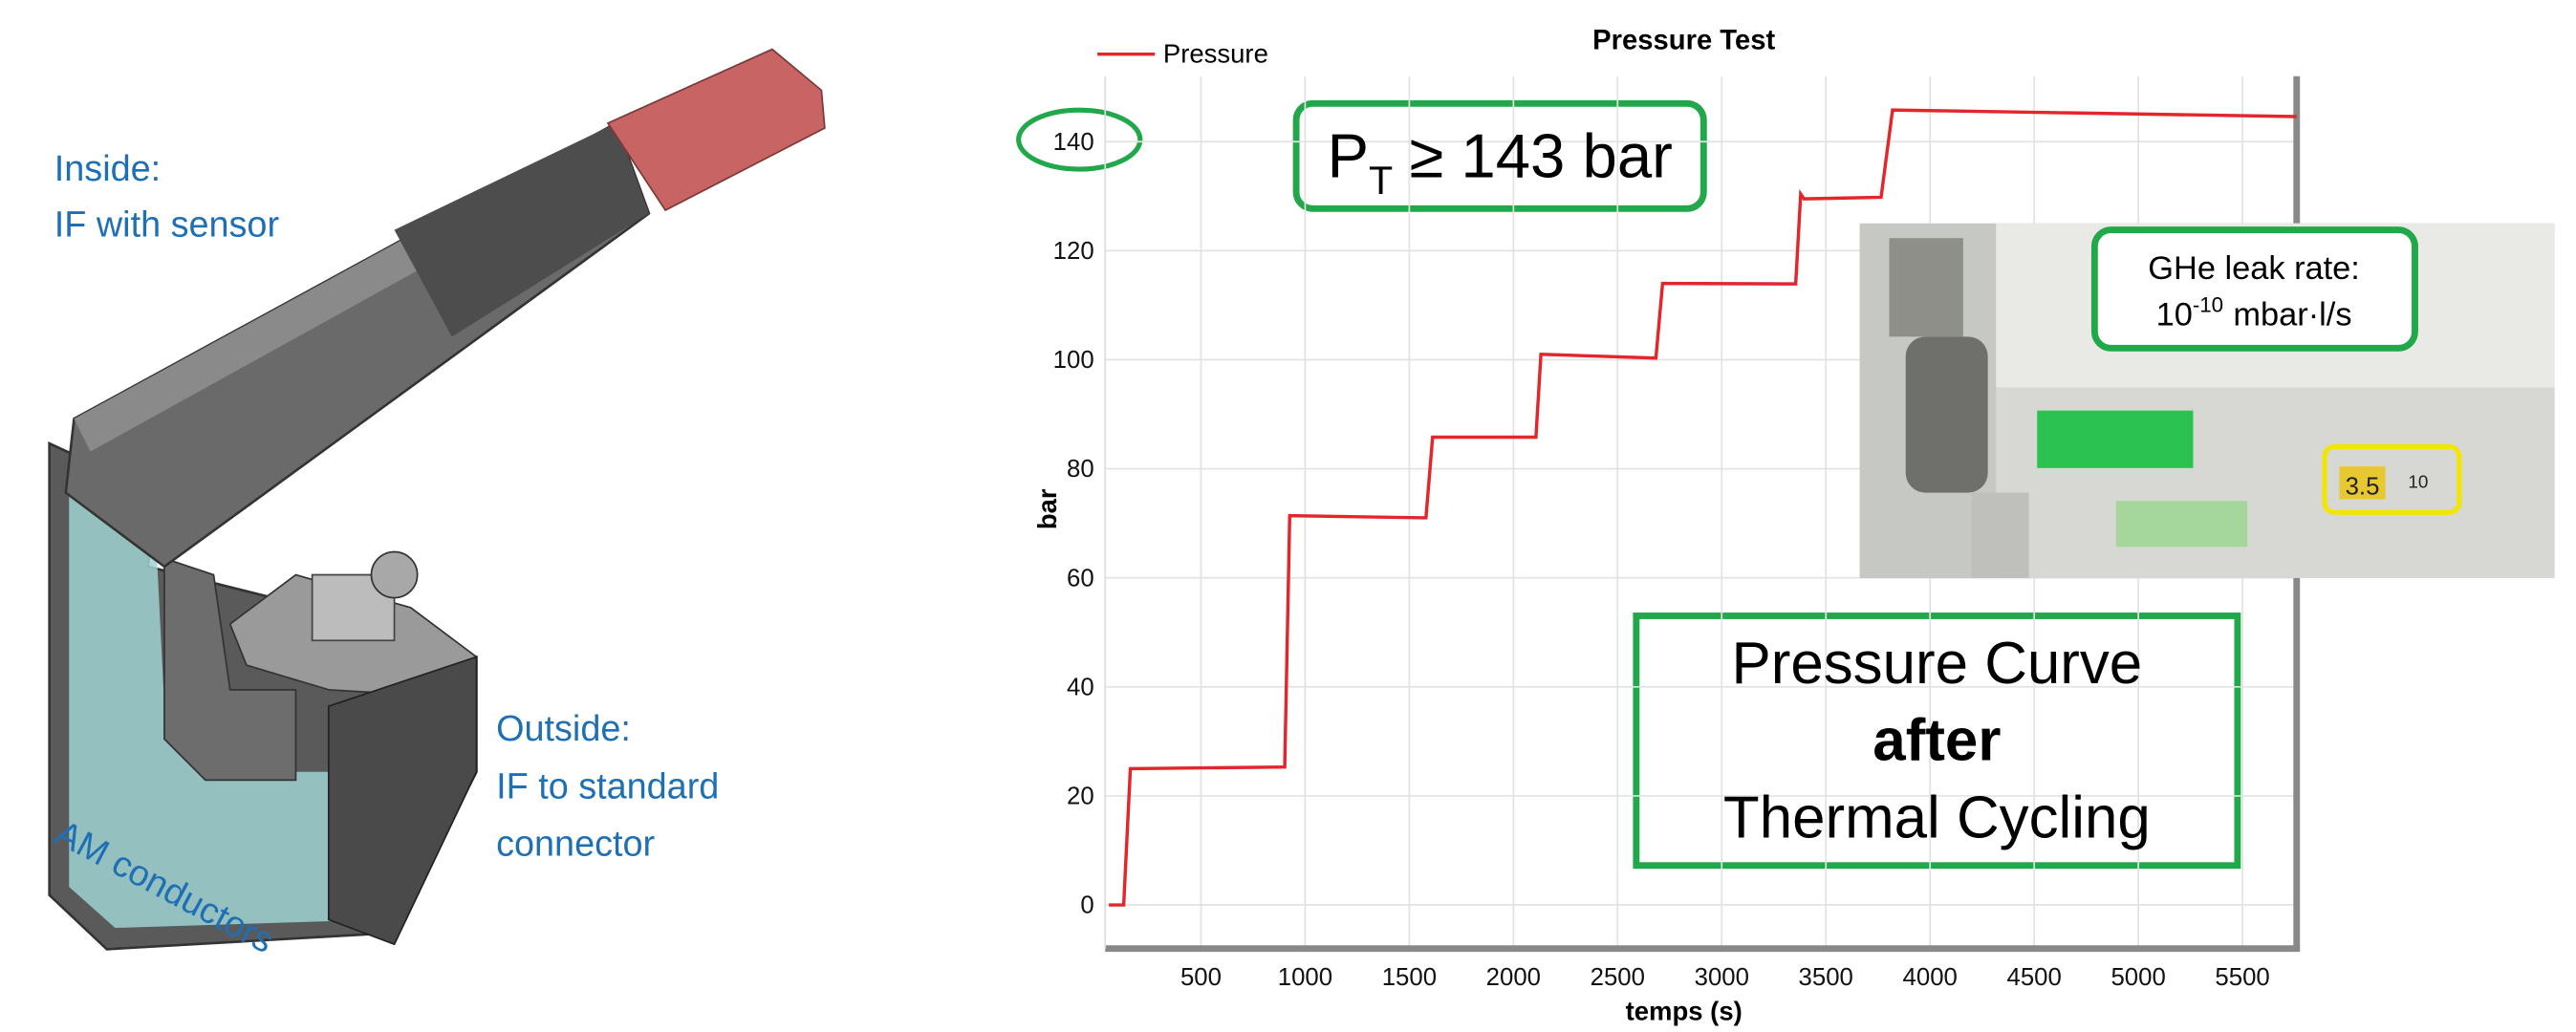 The height and width of the screenshot is (1032, 2576). I want to click on x-tick-label: 5500, so click(2242, 978).